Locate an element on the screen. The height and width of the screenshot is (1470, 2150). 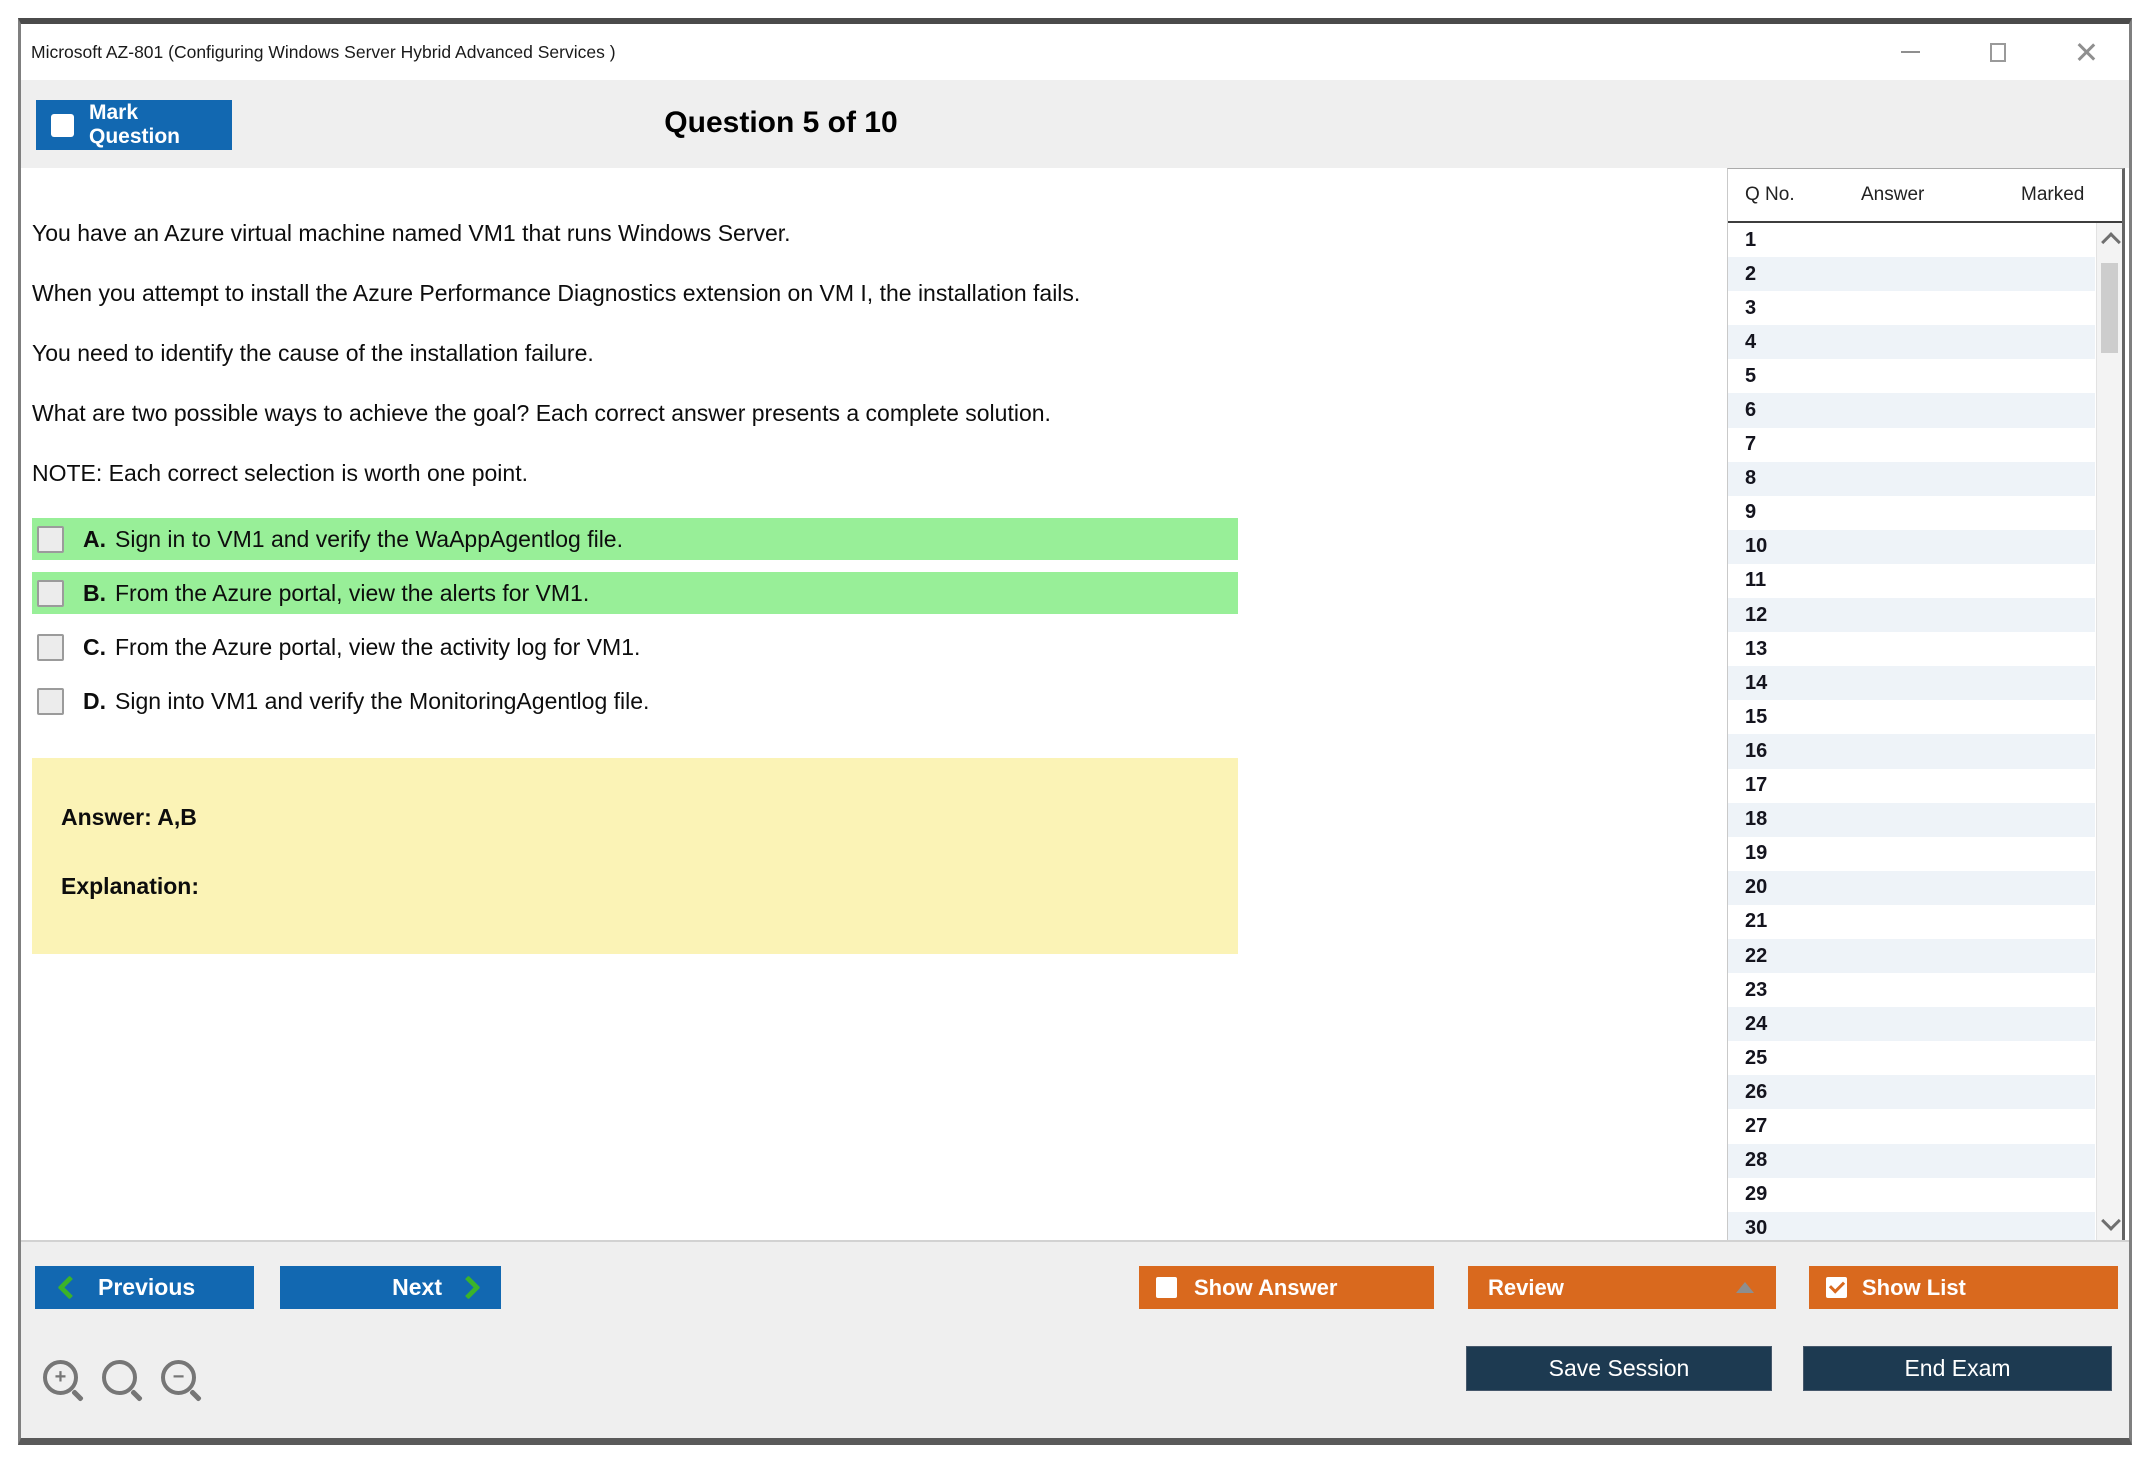
question-row: 3 is located at coordinates (1911, 308).